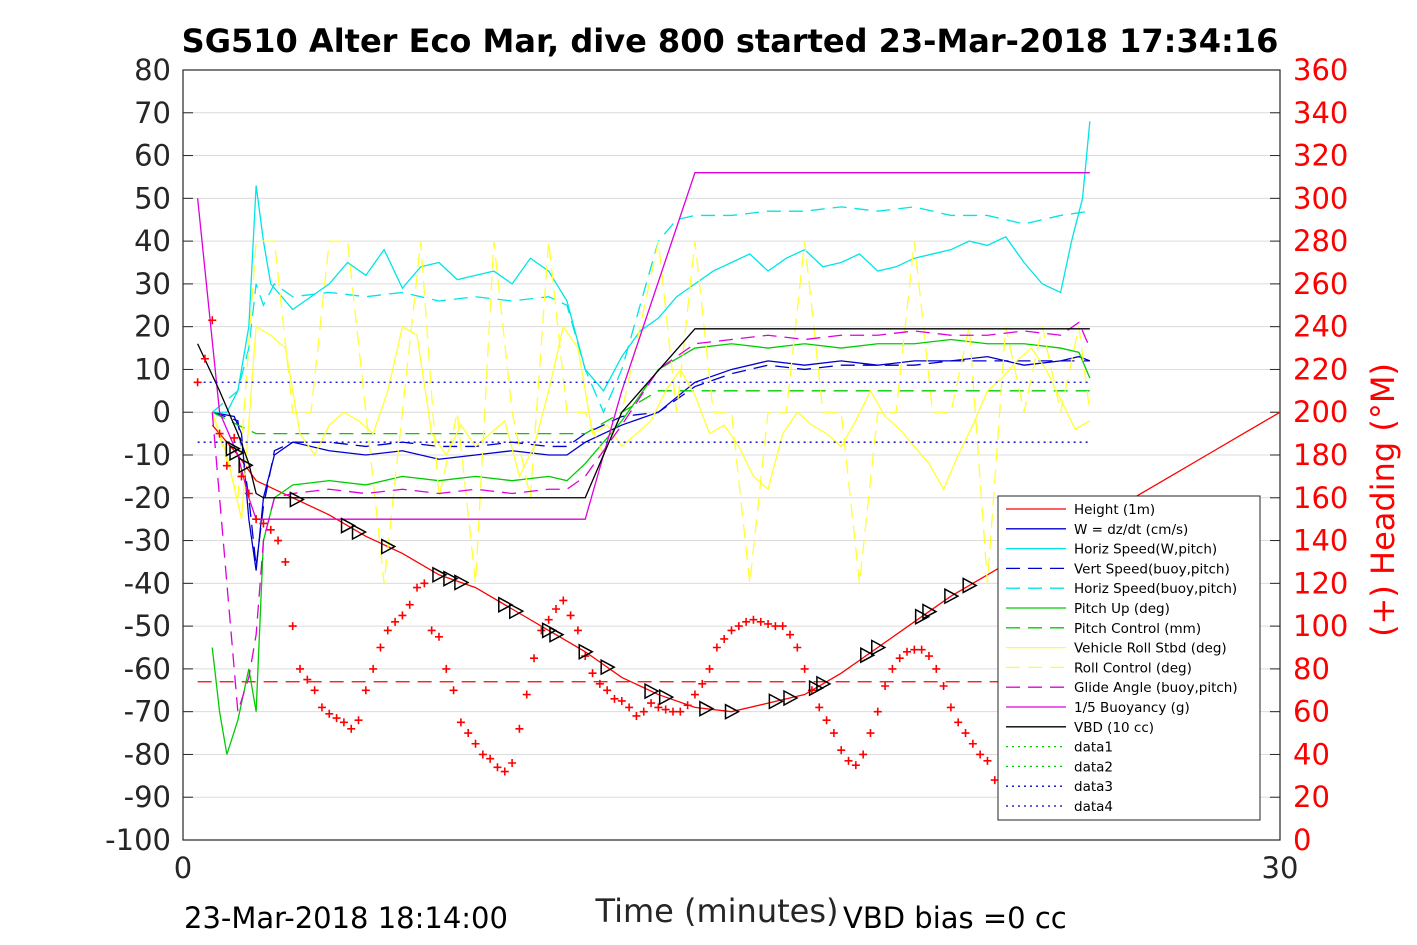 The height and width of the screenshot is (945, 1417). I want to click on y-tick-label-right: 120, so click(1320, 583).